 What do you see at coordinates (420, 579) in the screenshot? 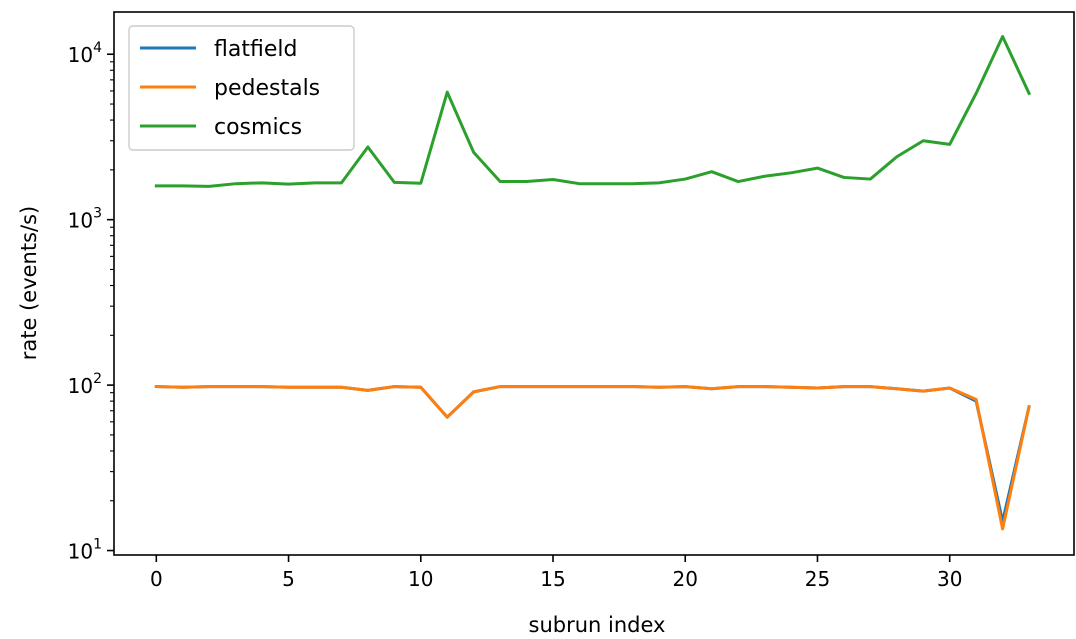
I see `x-tick-label-10: 10` at bounding box center [420, 579].